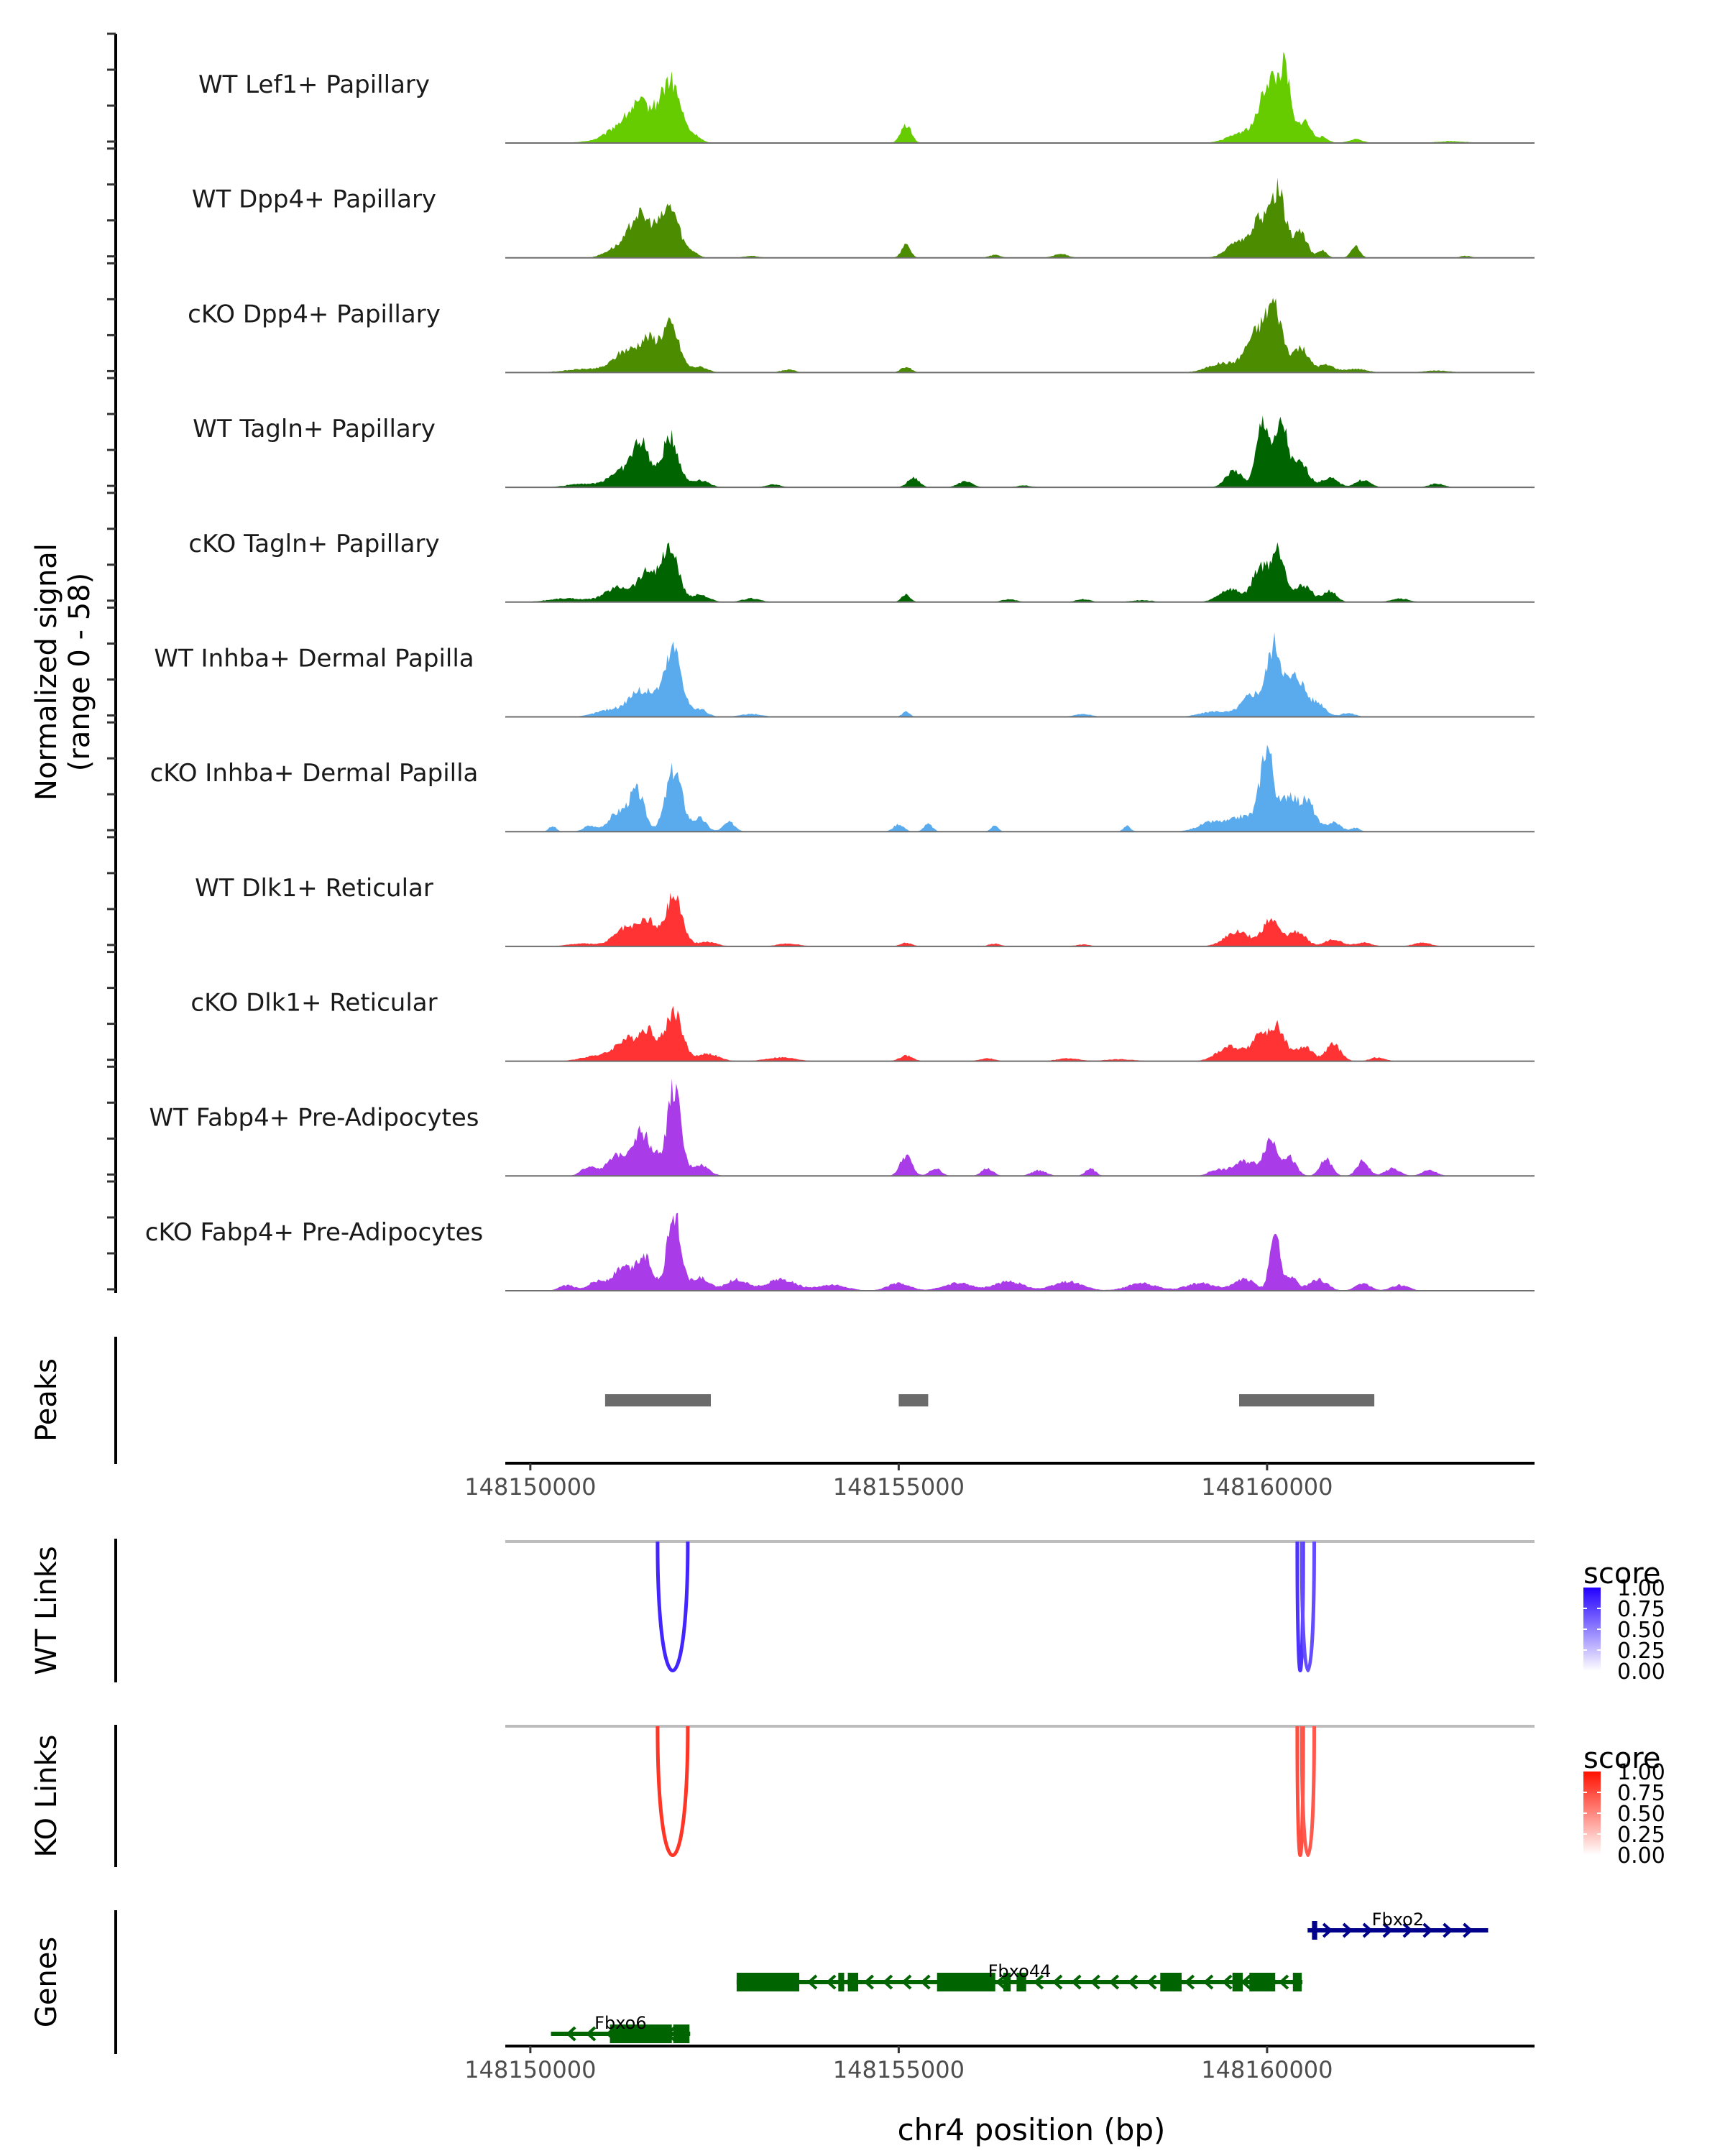 The width and height of the screenshot is (1725, 2156). I want to click on track-label: WT Dpp4+ Papillary, so click(314, 199).